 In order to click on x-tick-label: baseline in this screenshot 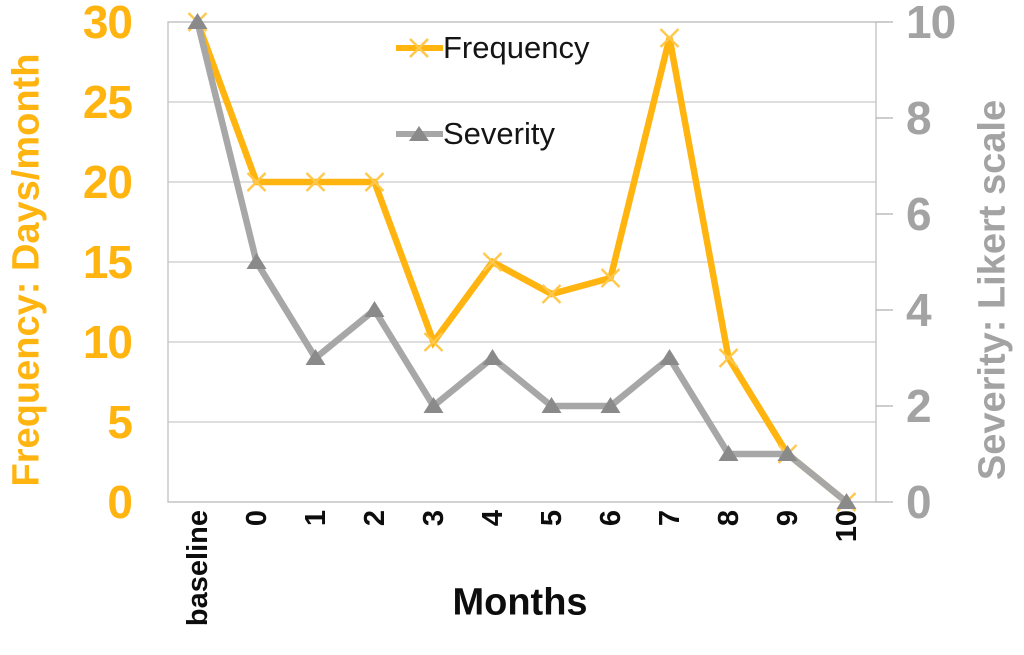, I will do `click(197, 568)`.